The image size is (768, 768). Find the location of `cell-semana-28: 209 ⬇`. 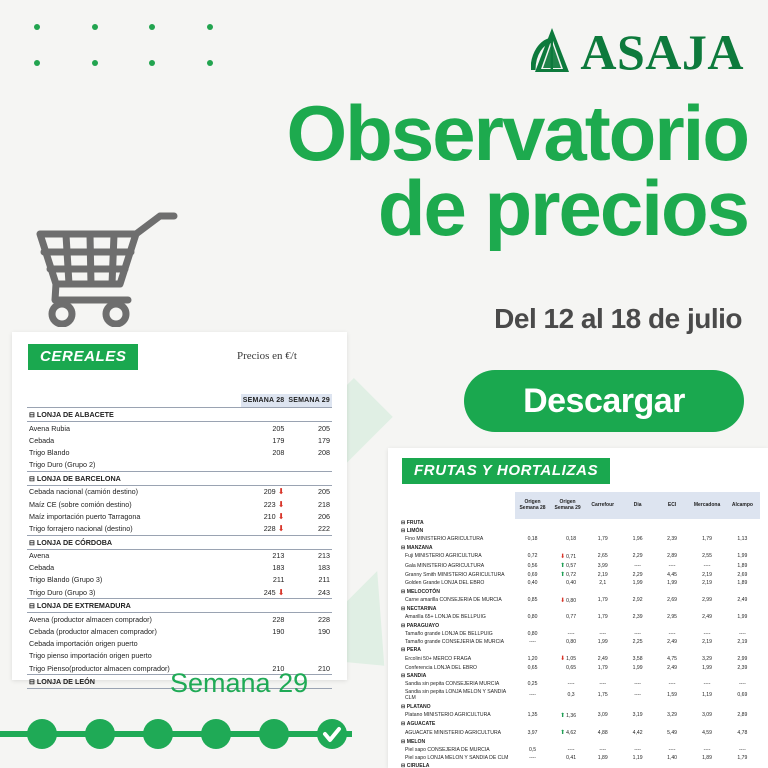

cell-semana-28: 209 ⬇ is located at coordinates (274, 492).